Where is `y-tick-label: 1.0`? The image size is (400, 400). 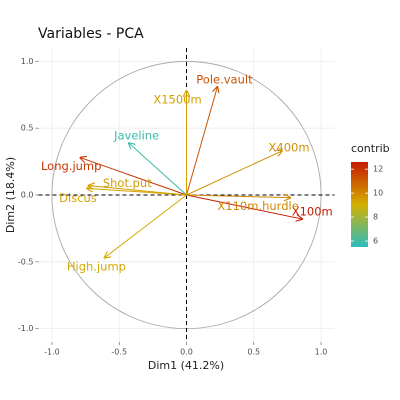
y-tick-label: 1.0 is located at coordinates (27, 61).